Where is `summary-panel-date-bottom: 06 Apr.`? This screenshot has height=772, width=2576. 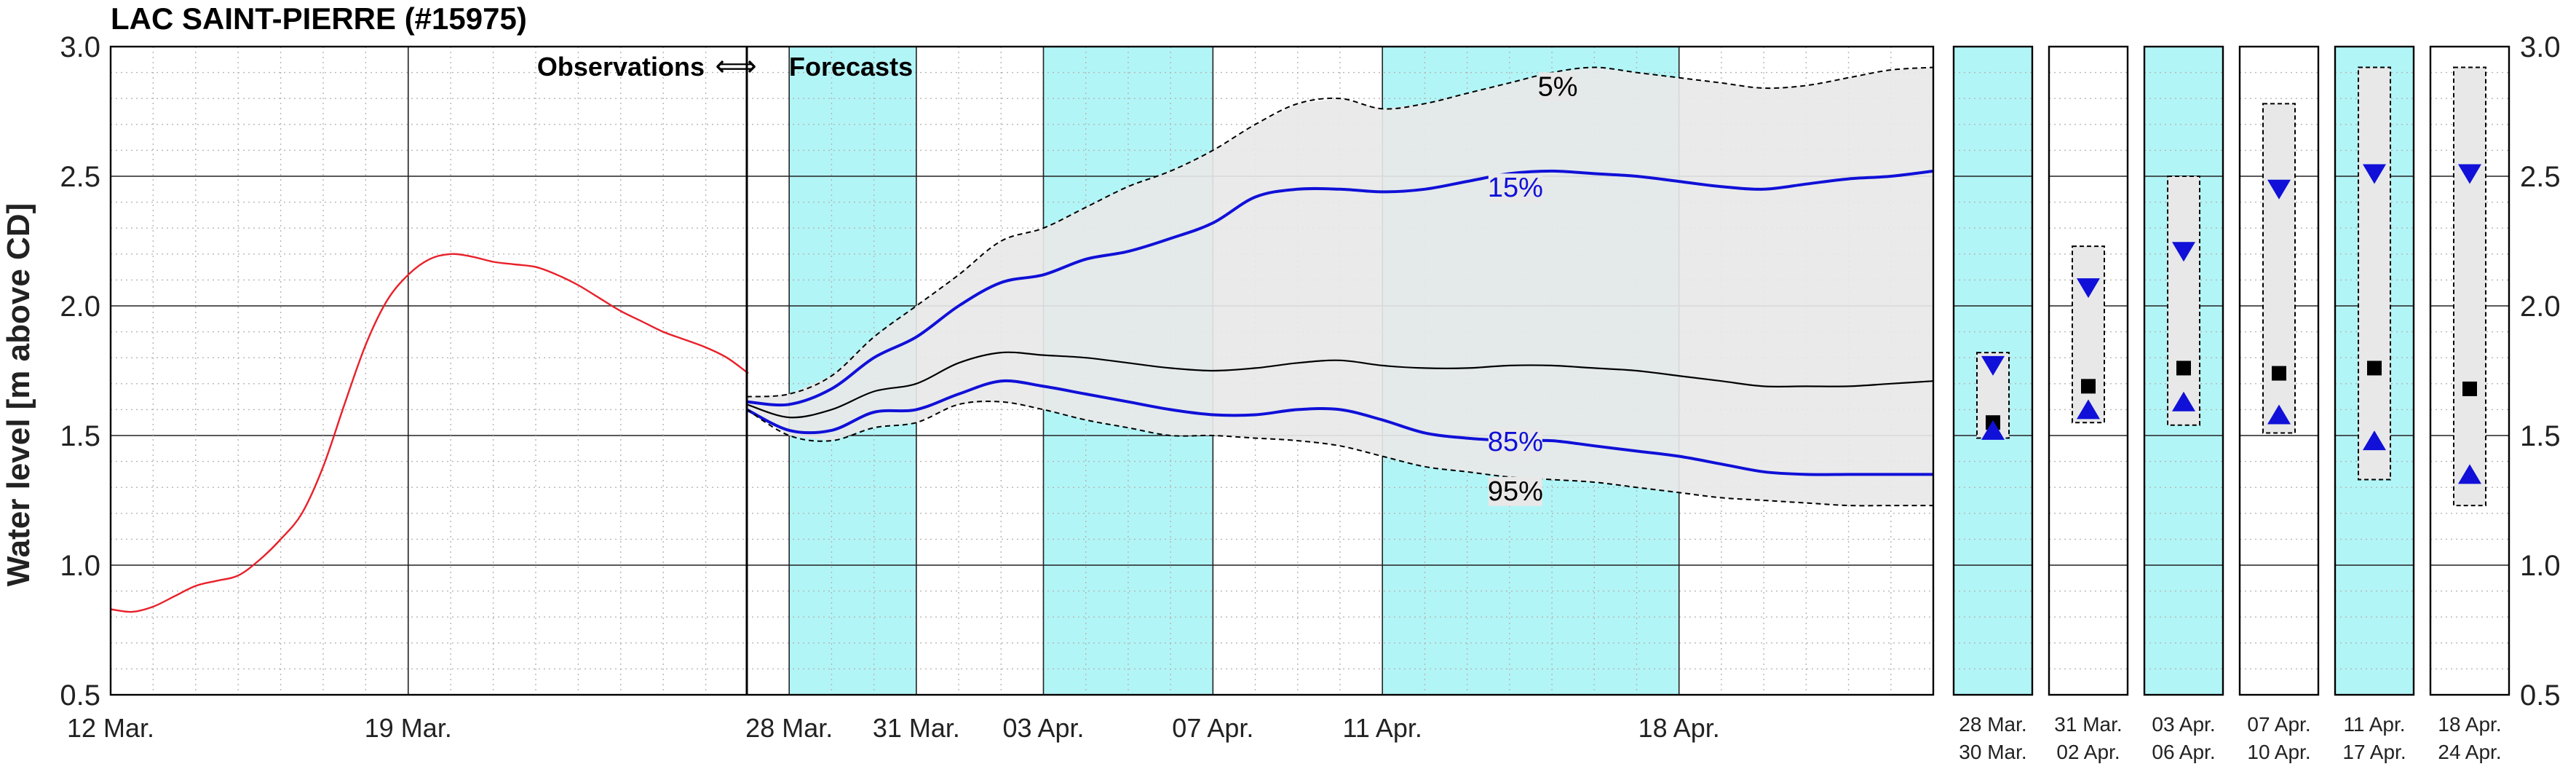 summary-panel-date-bottom: 06 Apr. is located at coordinates (2183, 752).